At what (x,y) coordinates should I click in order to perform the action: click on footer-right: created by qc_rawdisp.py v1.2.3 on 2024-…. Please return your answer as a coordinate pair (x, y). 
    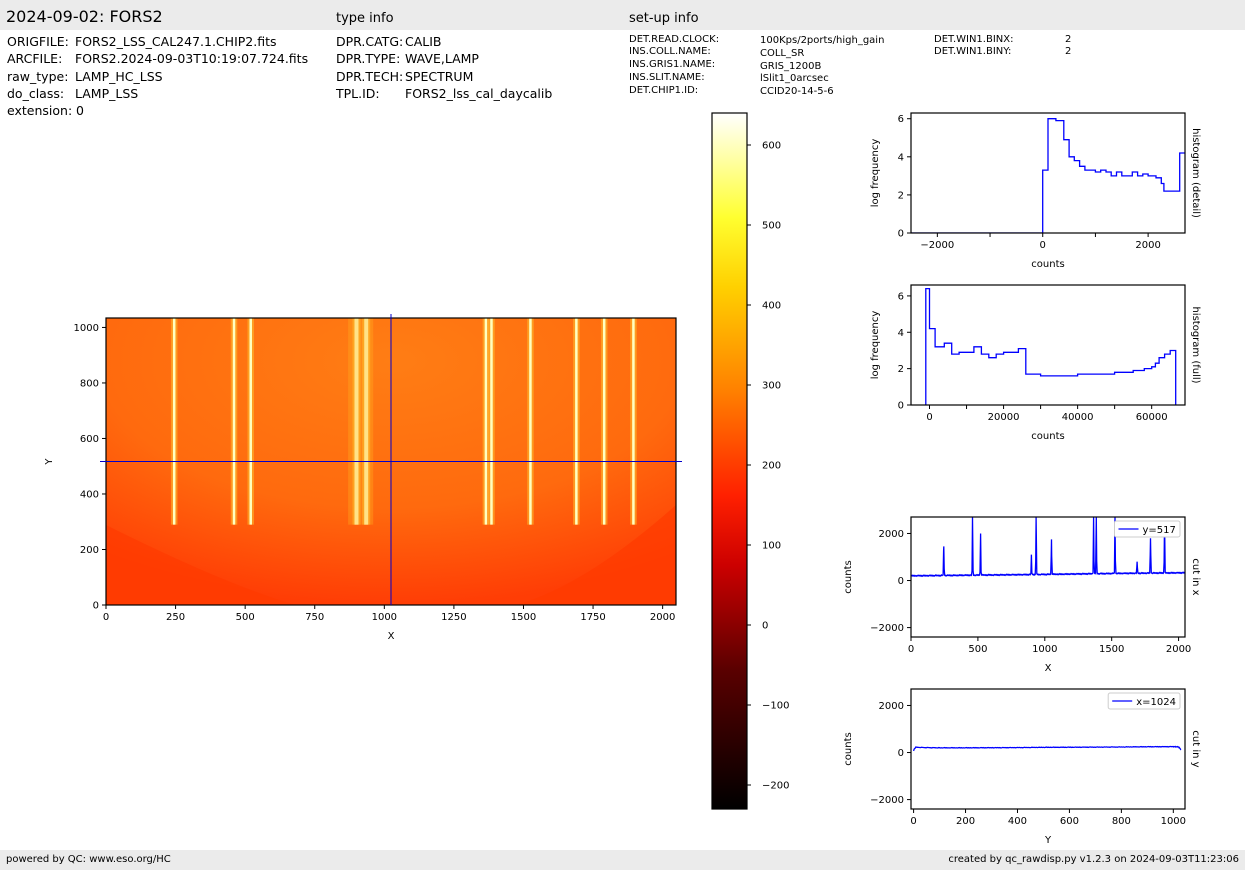
    Looking at the image, I should click on (1093, 859).